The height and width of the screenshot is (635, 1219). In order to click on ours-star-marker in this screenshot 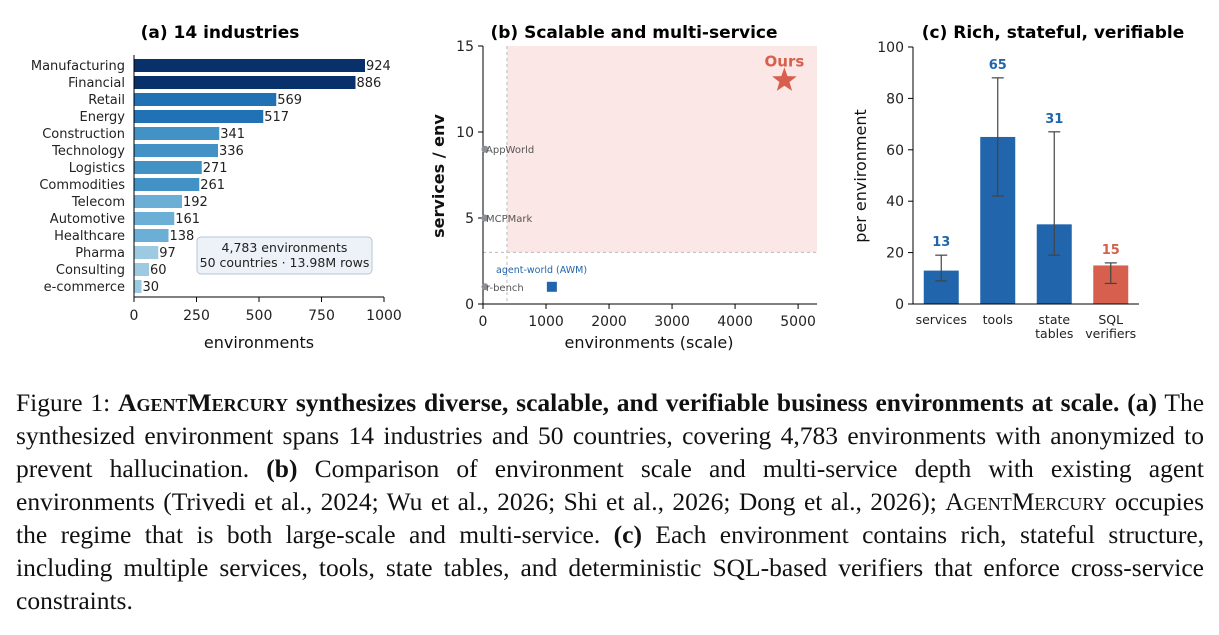, I will do `click(784, 79)`.